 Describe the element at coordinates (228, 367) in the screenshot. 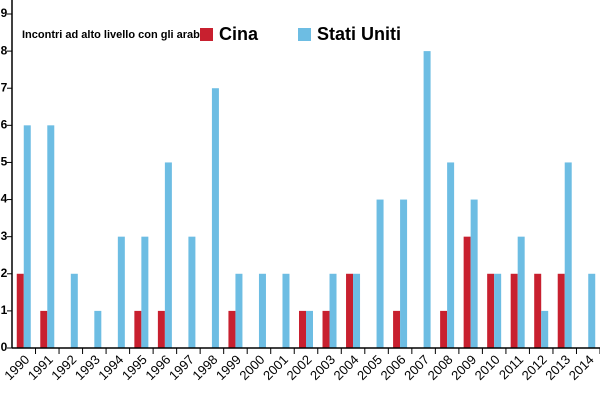

I see `x-tick-label: 1999` at that location.